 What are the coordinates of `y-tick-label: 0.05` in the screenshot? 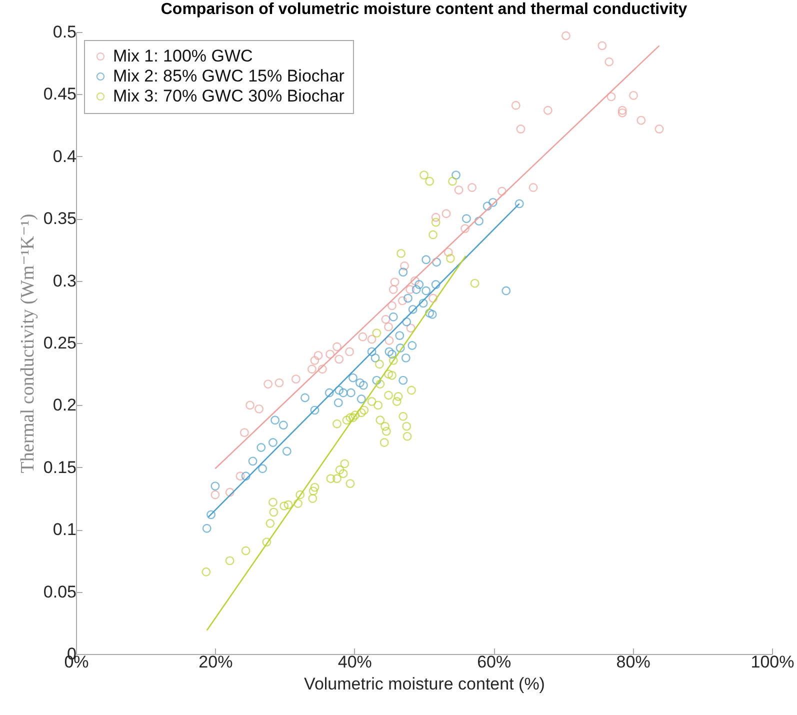 It's located at (59, 592).